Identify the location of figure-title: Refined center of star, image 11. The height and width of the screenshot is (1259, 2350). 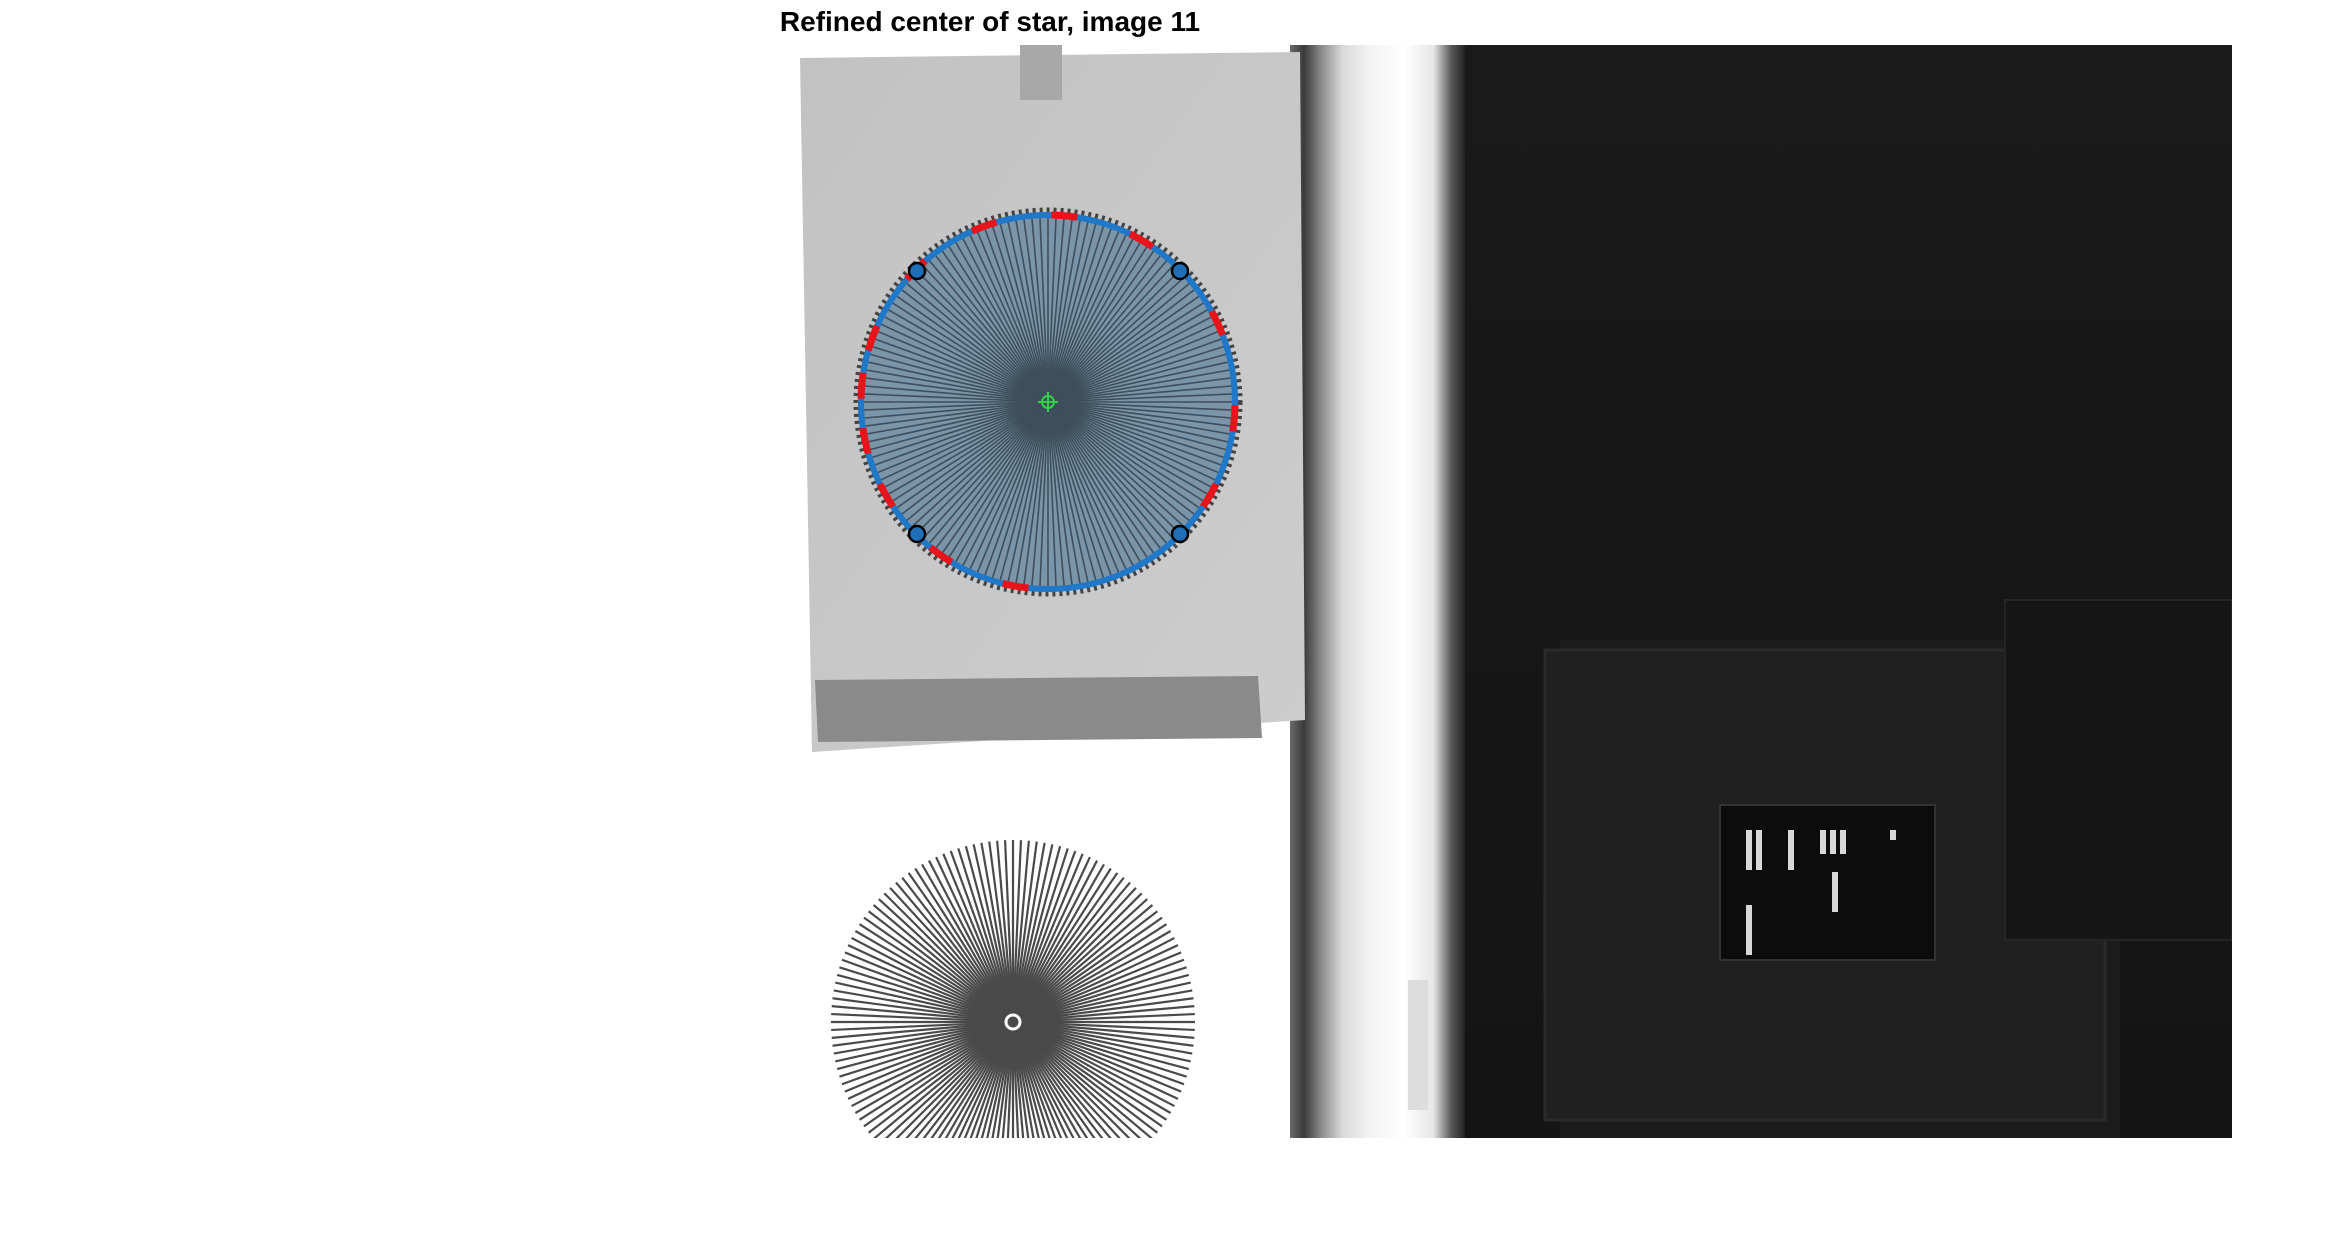
(990, 21).